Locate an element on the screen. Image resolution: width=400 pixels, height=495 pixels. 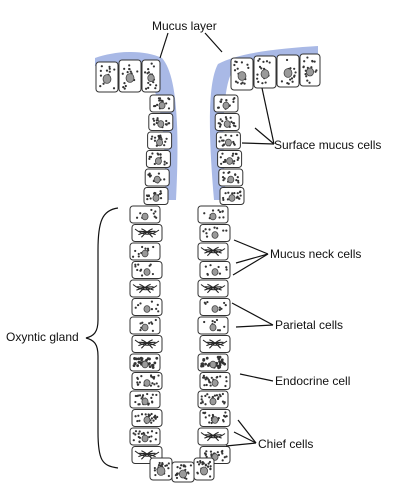
oxyntic-gland-label: Oxyntic gland is located at coordinates (42, 337).